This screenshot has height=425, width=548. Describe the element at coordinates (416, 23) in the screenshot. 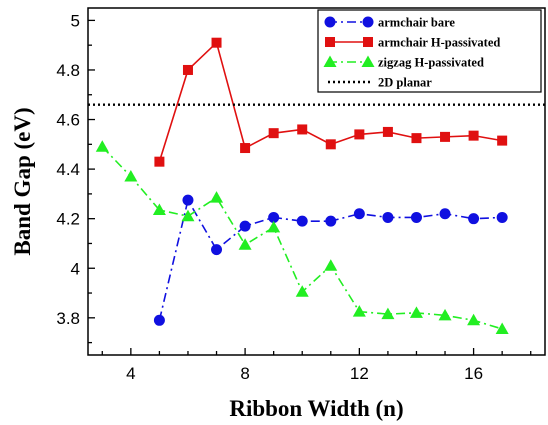

I see `legend-label-armchair-bare: armchair bare` at that location.